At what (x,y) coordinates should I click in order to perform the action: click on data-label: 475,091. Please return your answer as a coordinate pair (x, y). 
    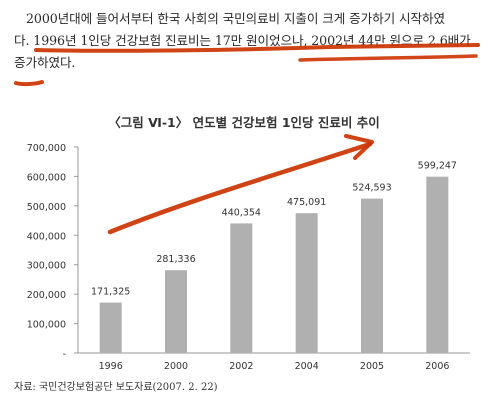
    Looking at the image, I should click on (306, 202).